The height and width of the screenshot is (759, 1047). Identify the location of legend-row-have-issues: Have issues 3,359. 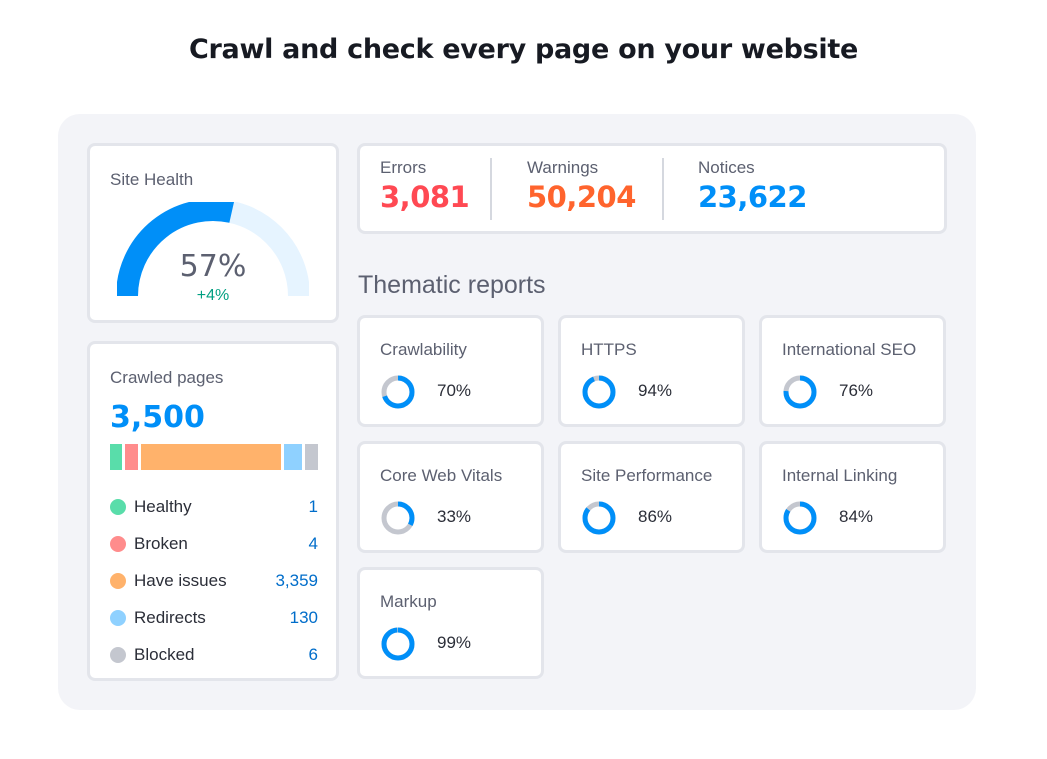
(214, 580).